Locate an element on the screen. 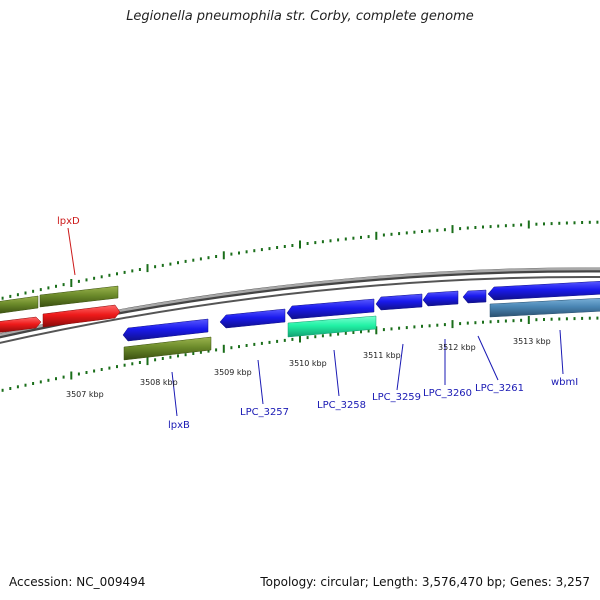 This screenshot has height=600, width=600. gene-label-LPC_3260: LPC_3260 is located at coordinates (447, 393).